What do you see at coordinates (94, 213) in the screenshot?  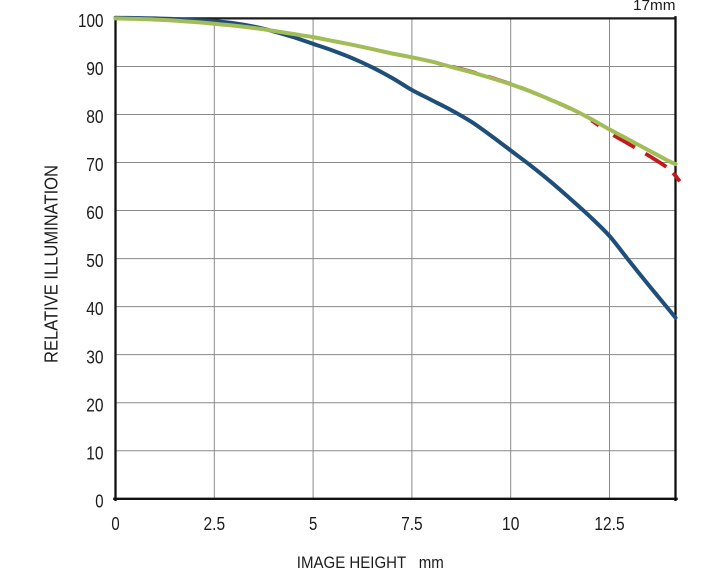 I see `svg-text: 60` at bounding box center [94, 213].